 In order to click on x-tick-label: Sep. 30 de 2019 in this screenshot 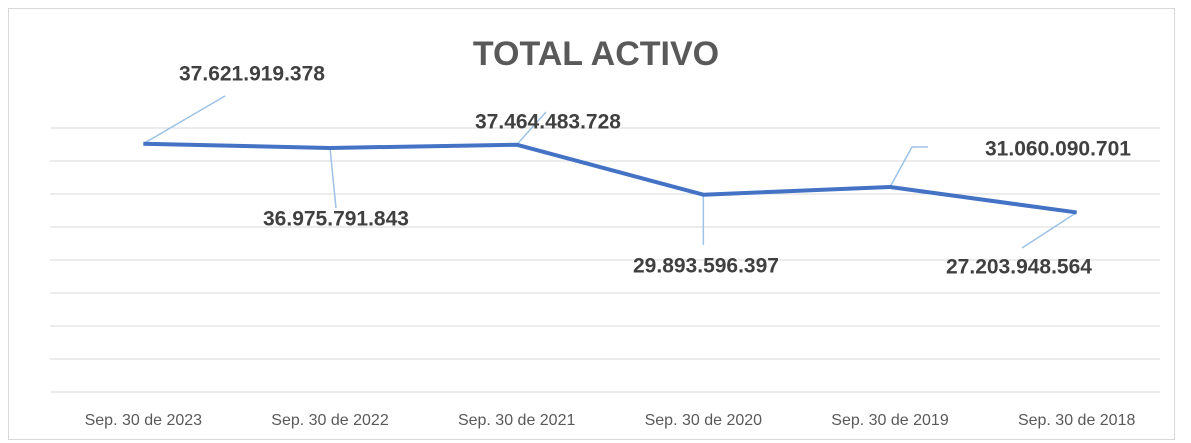, I will do `click(890, 420)`.